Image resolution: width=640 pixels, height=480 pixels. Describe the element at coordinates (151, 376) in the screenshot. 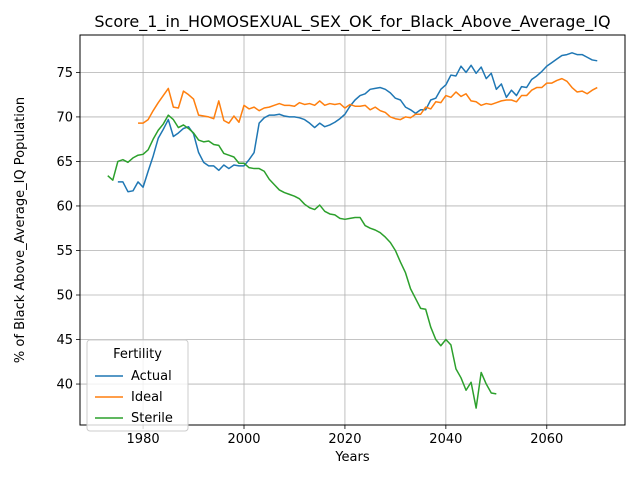

I see `legend-label-actual: Actual` at that location.